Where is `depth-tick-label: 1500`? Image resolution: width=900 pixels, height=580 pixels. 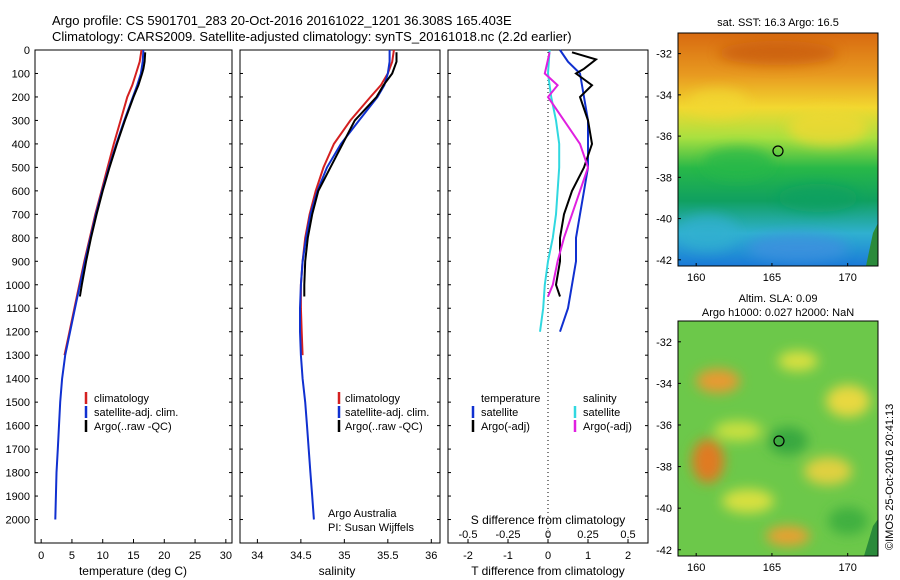 depth-tick-label: 1500 is located at coordinates (18, 403).